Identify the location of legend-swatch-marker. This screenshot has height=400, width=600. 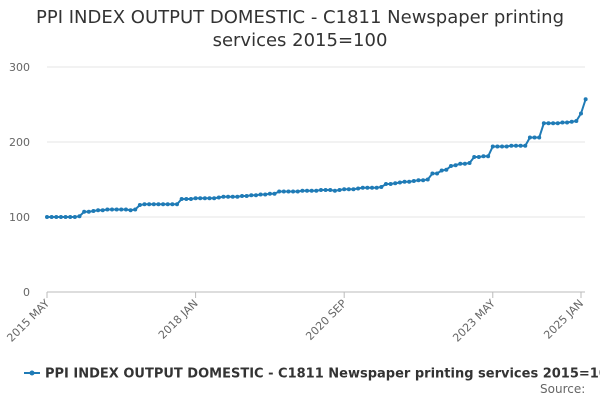
(32, 373).